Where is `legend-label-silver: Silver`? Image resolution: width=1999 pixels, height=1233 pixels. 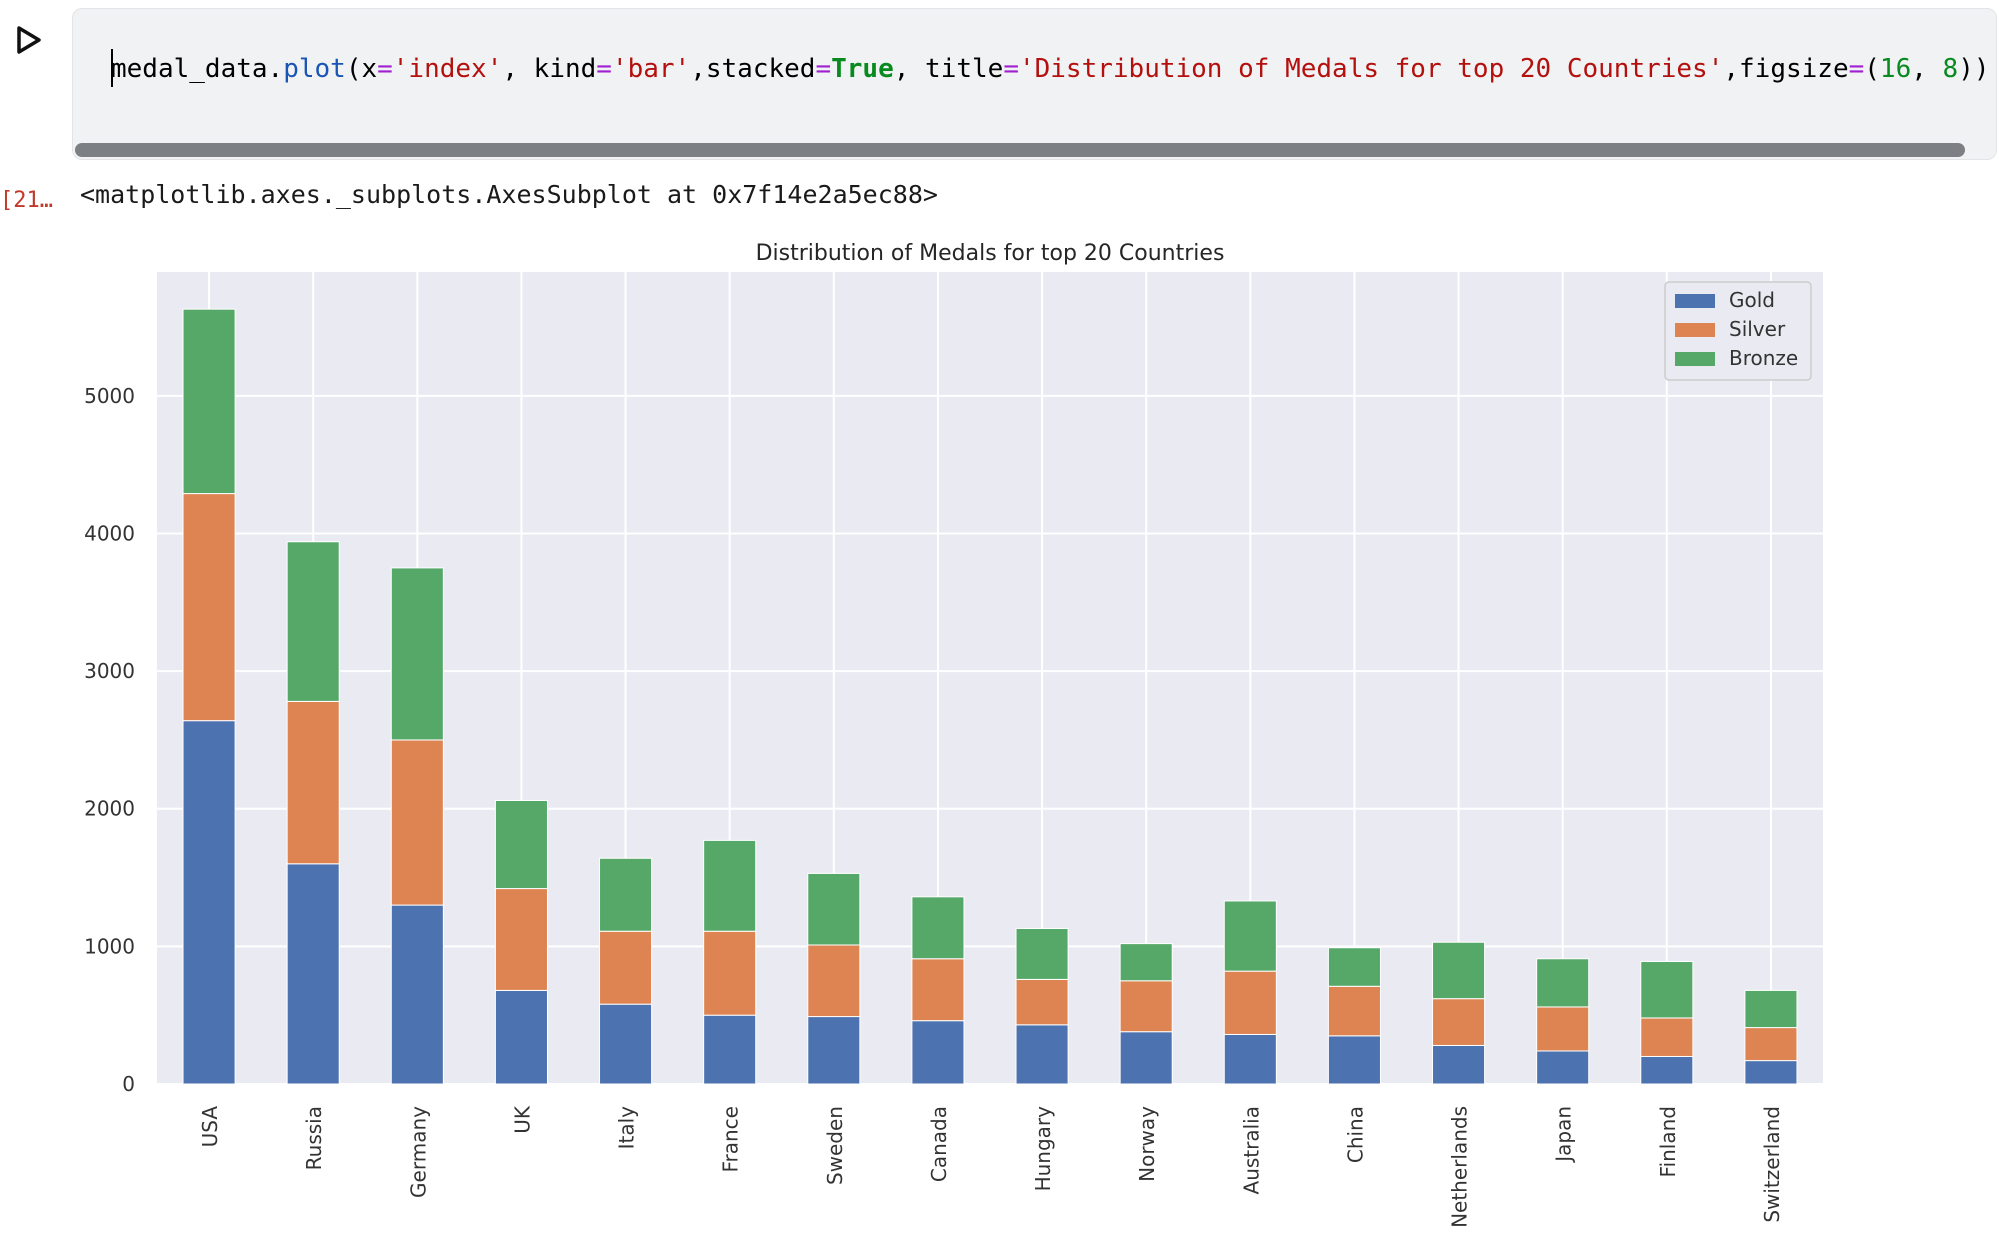 legend-label-silver: Silver is located at coordinates (1757, 329).